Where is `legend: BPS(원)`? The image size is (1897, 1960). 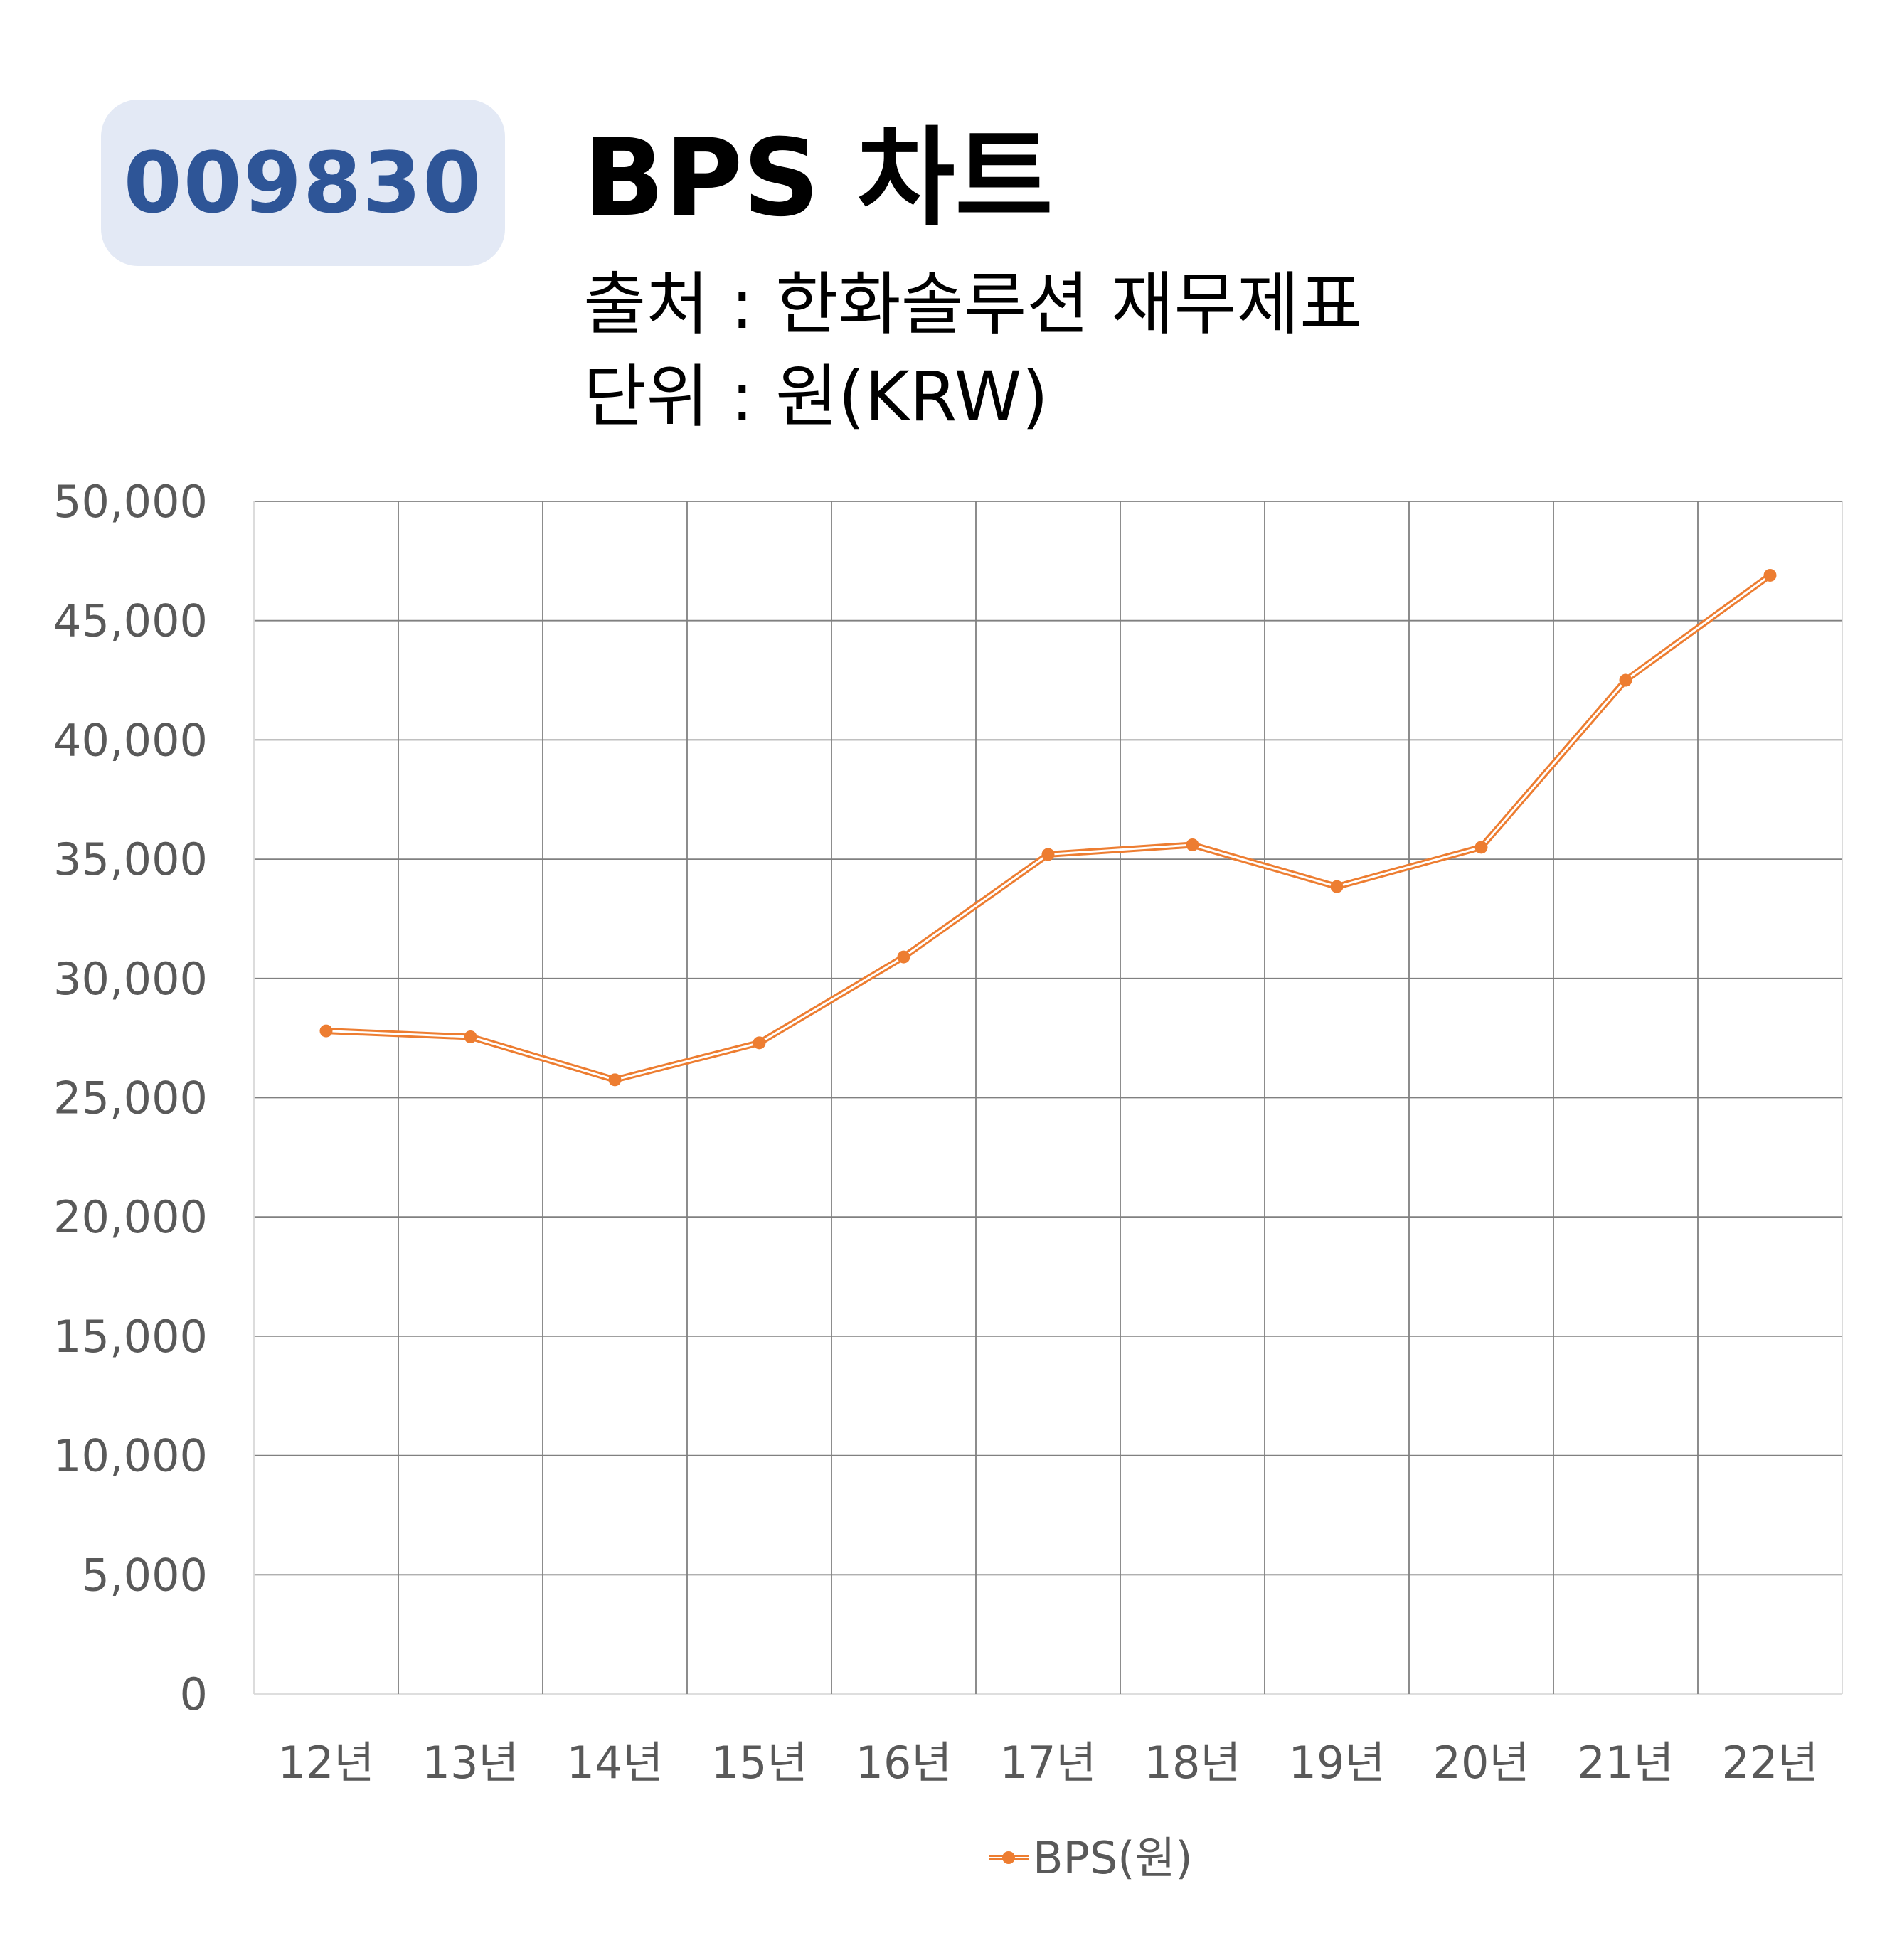
legend: BPS(원) is located at coordinates (1091, 1858).